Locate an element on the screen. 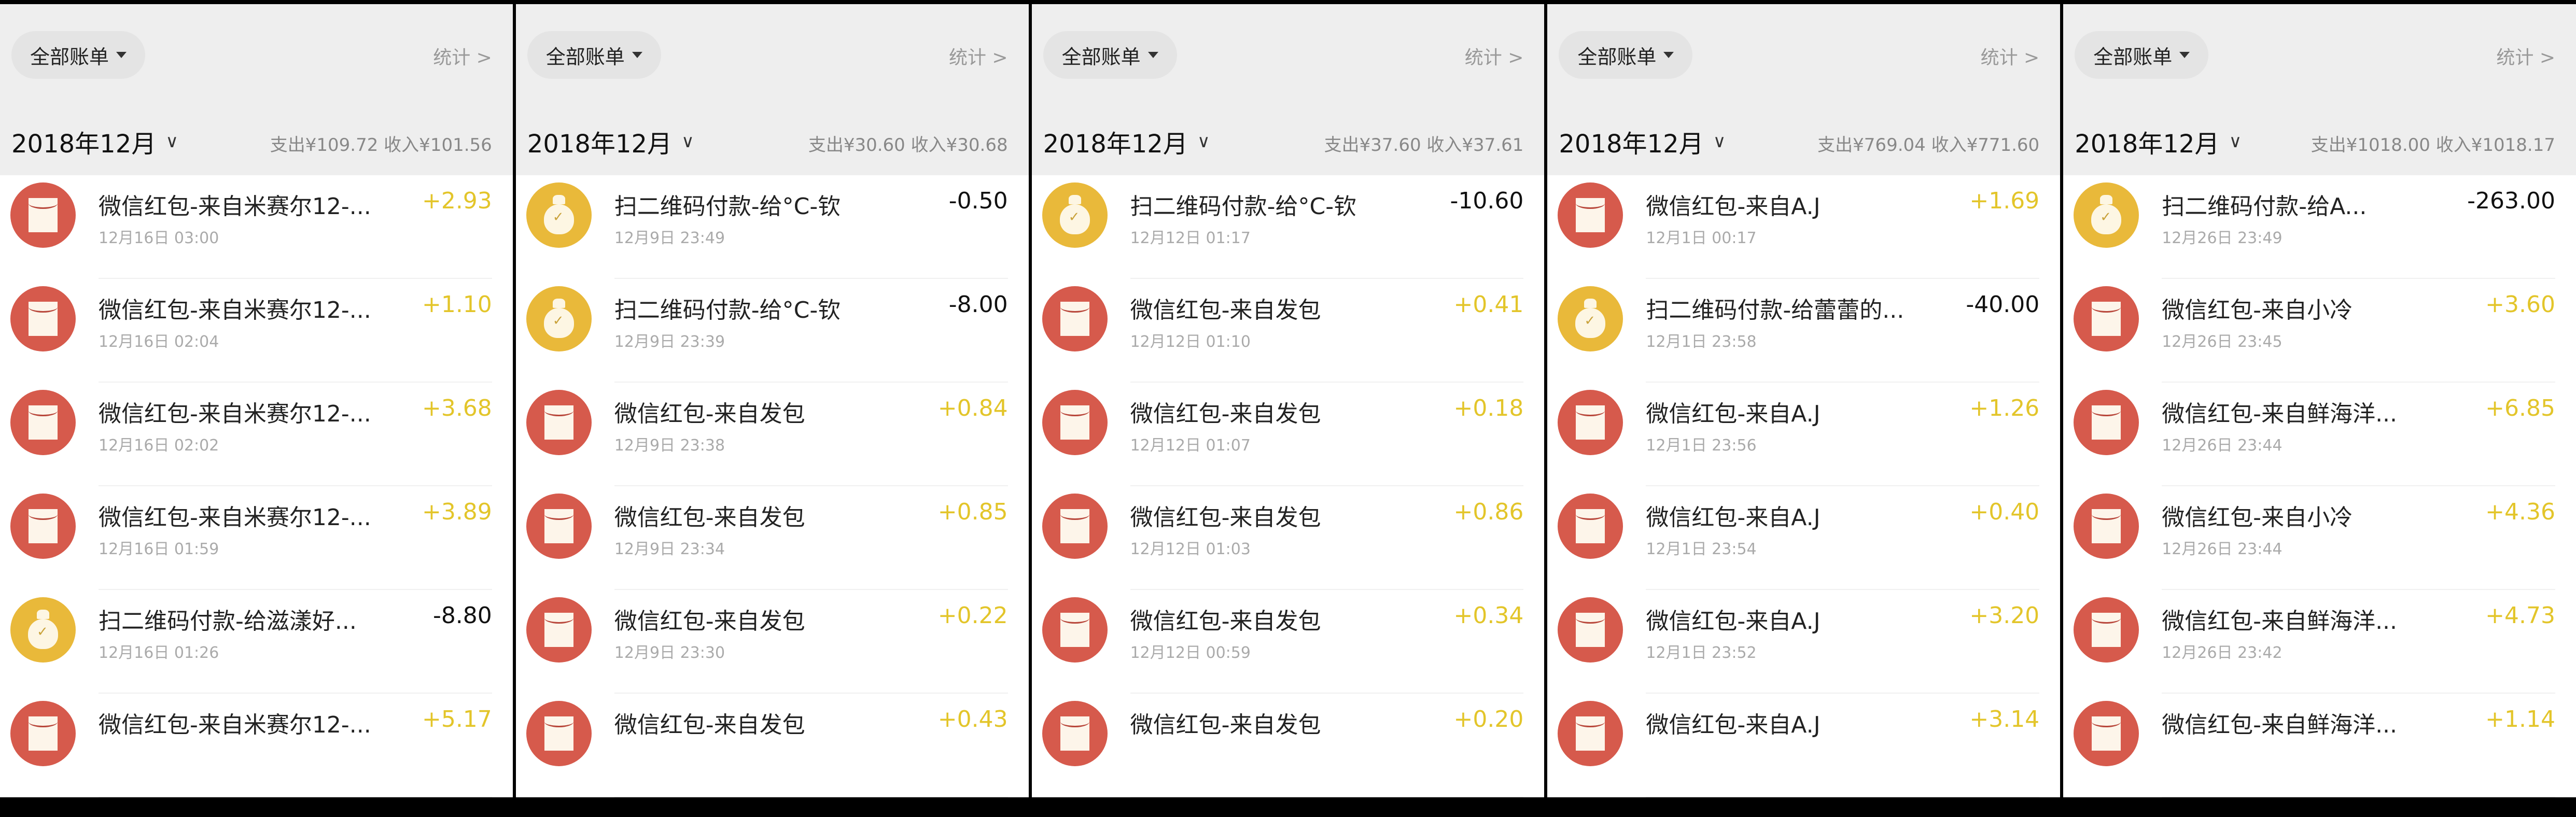  transaction-row: 微信红包-来自米赛尔12-... +5.17 is located at coordinates (256, 746).